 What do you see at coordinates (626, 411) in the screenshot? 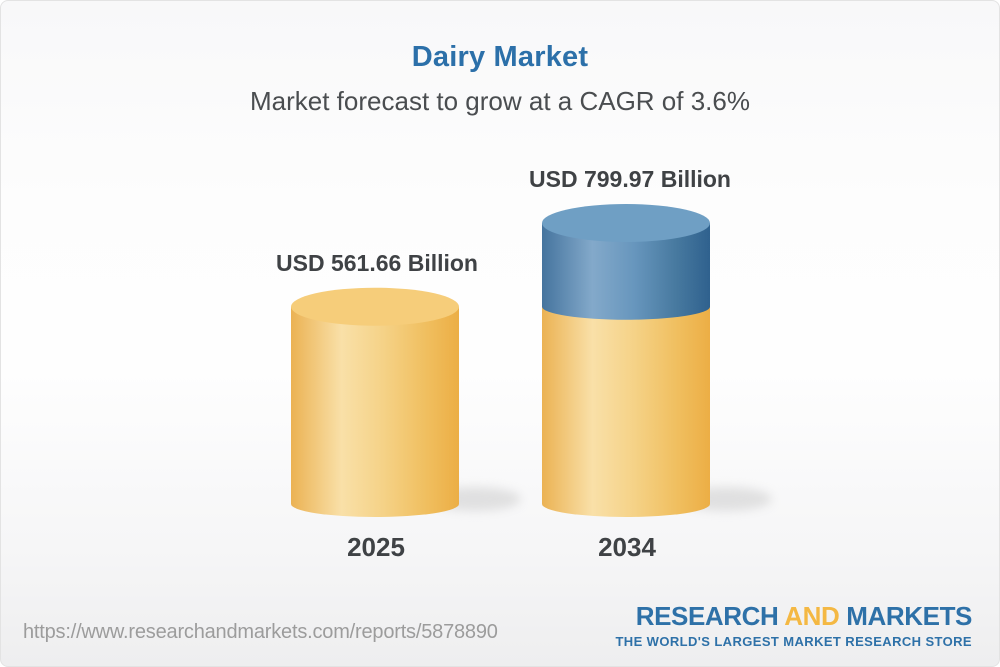
I see `cylinder-2034-base-segment` at bounding box center [626, 411].